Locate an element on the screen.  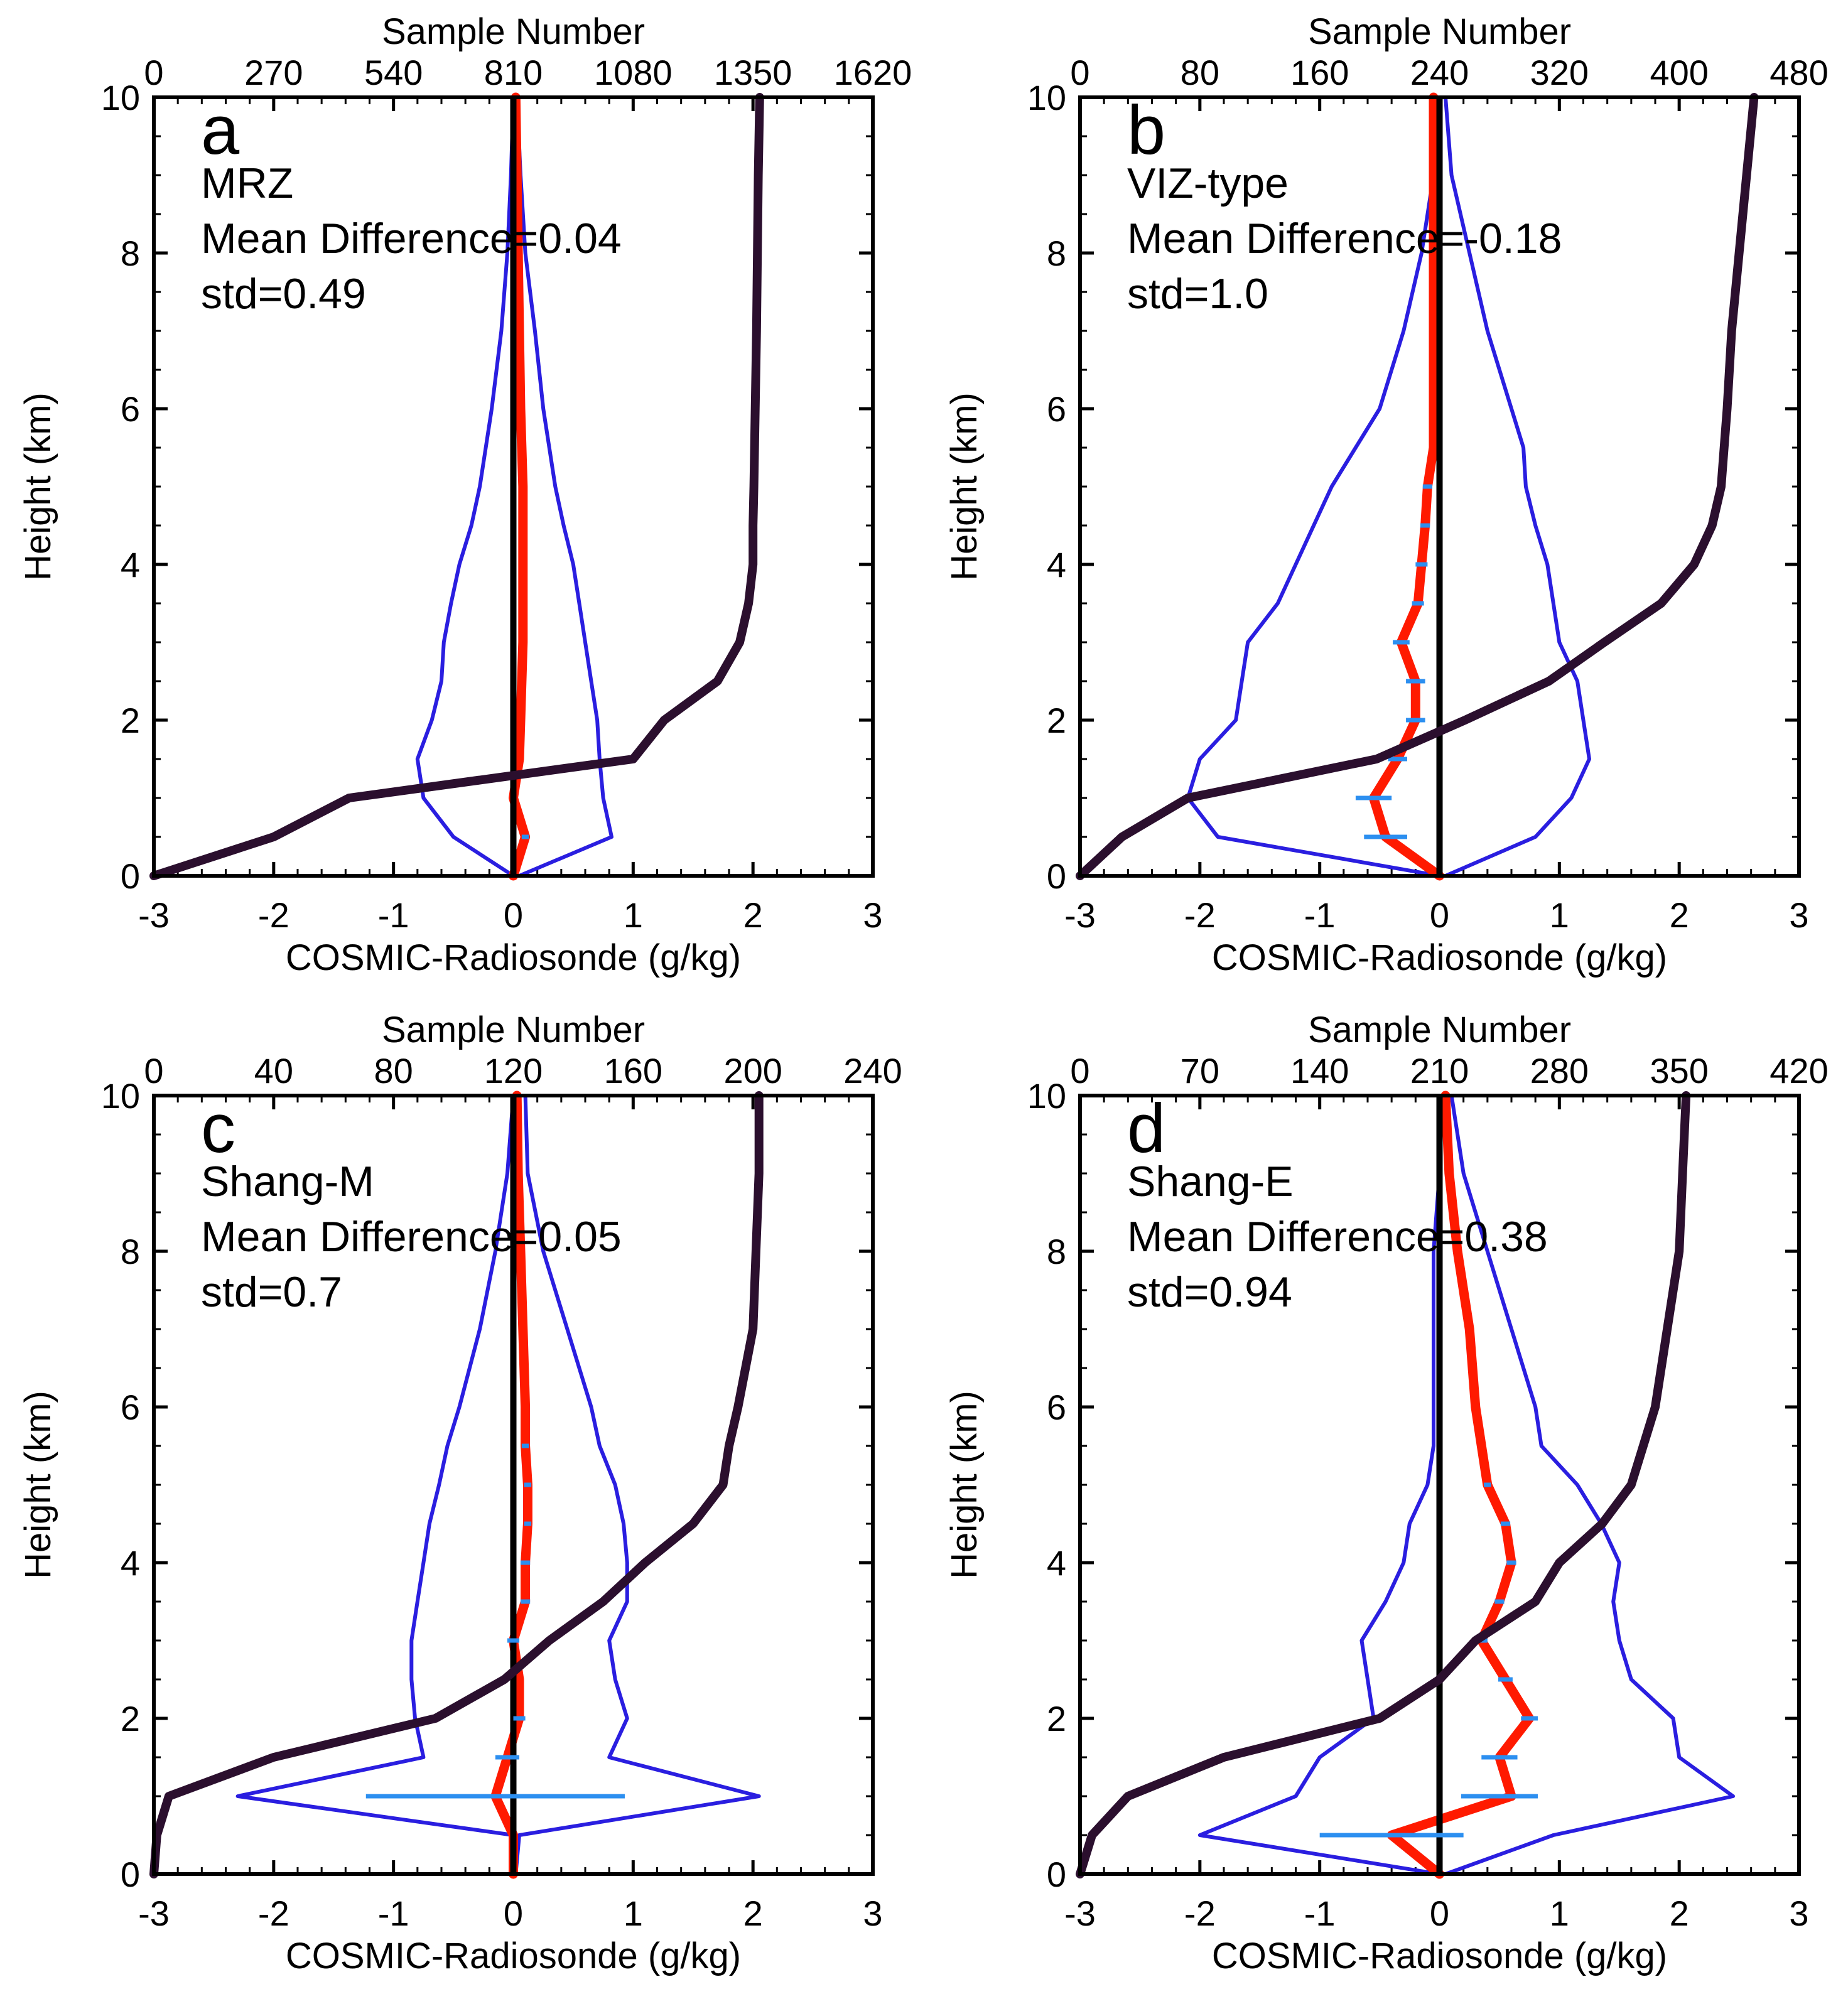
panel-title: VIZ-type is located at coordinates (1208, 183).